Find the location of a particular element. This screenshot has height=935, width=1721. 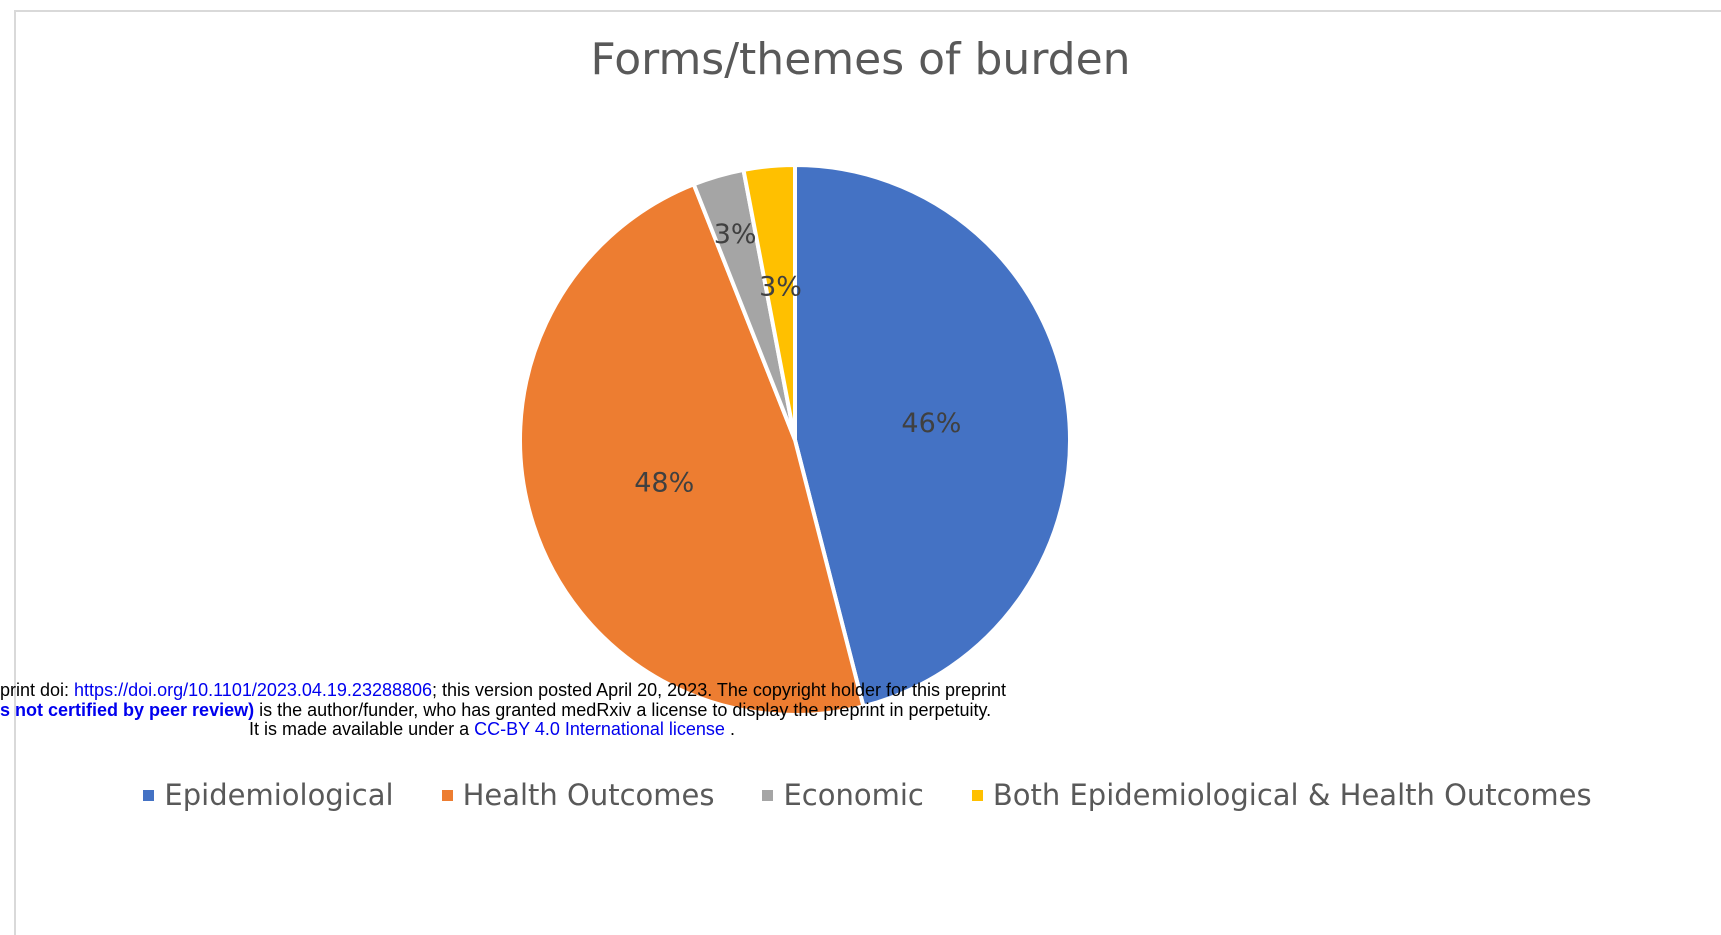

legend-swatch-both is located at coordinates (977, 795).